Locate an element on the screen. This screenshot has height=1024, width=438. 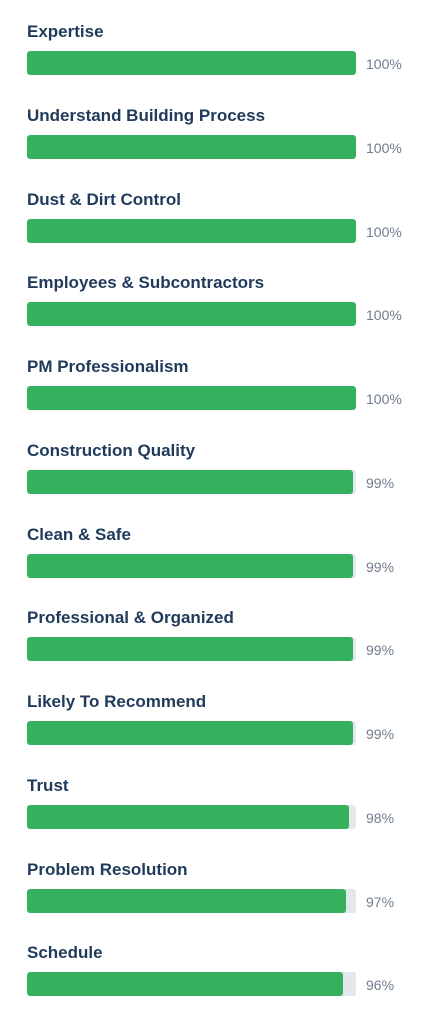
rating-label: Professional & Organized is located at coordinates (130, 617).